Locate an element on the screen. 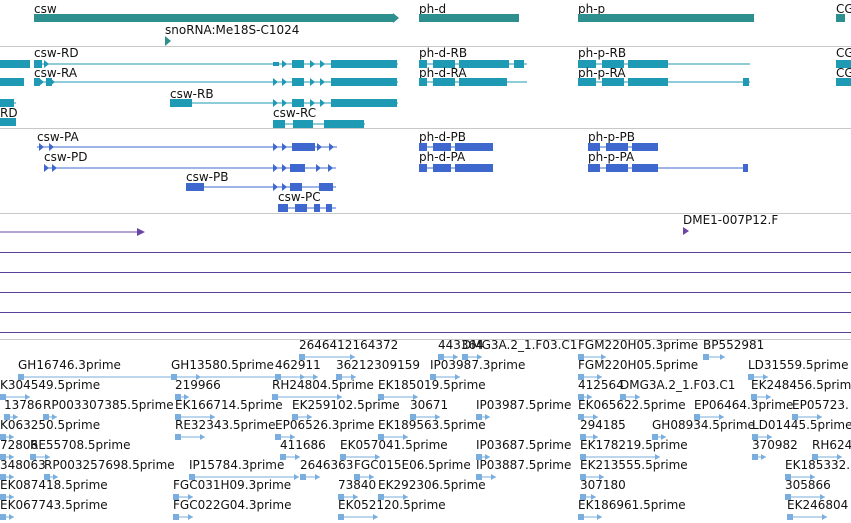 This screenshot has width=851, height=523. est-21-label: EK166714.5prime is located at coordinates (229, 405).